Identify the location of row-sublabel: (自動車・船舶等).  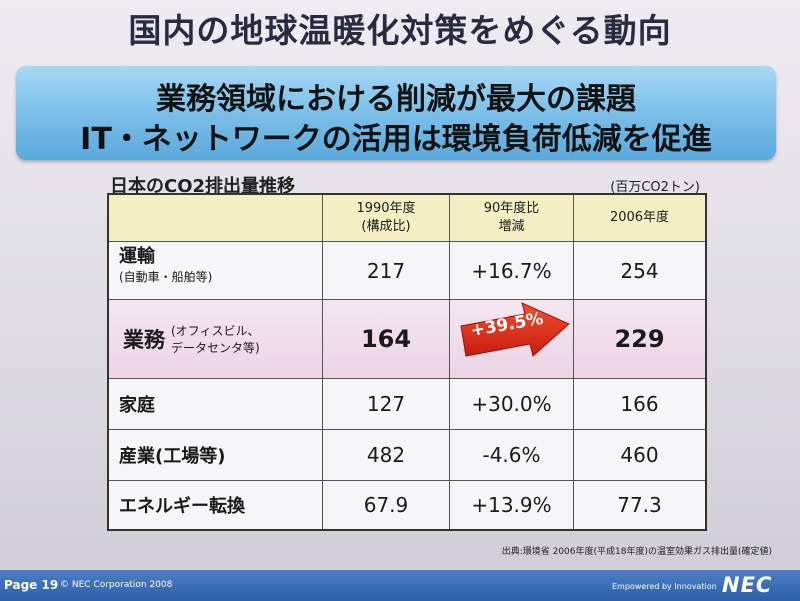
(166, 277).